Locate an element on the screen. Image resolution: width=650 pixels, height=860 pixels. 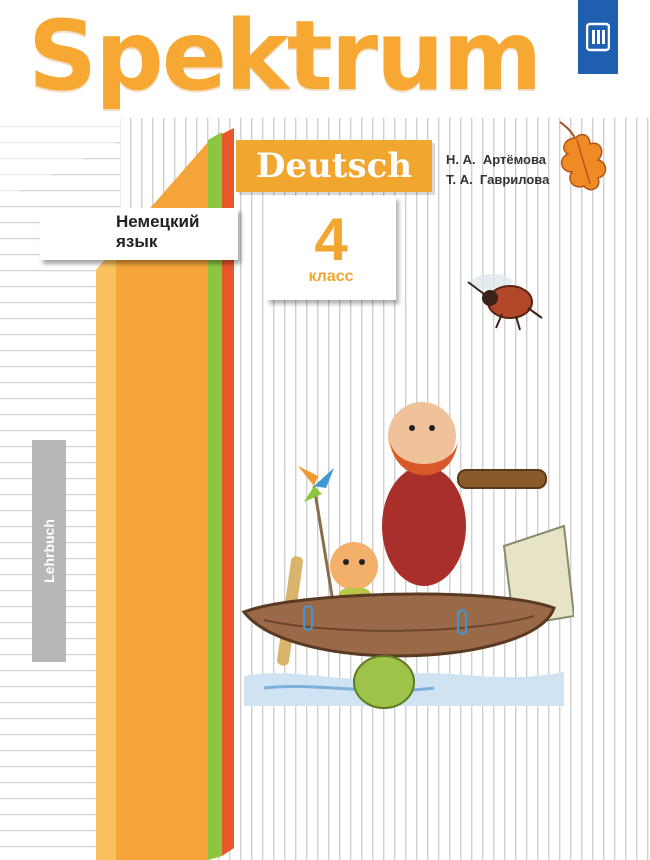
oak-leaf-icon is located at coordinates (583, 156).